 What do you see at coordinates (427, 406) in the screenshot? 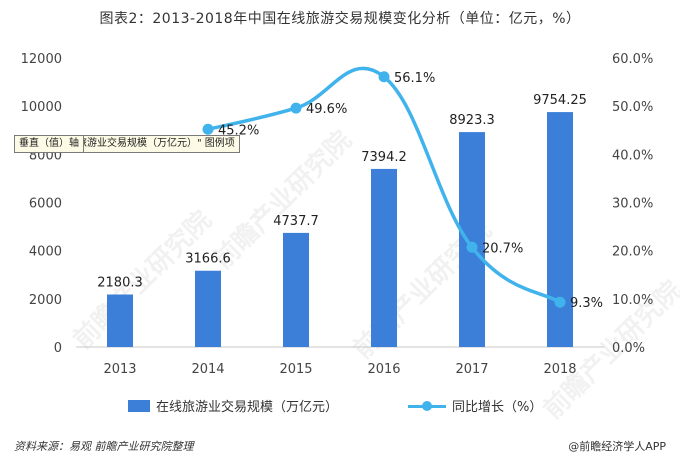
I see `legend-line-swatch` at bounding box center [427, 406].